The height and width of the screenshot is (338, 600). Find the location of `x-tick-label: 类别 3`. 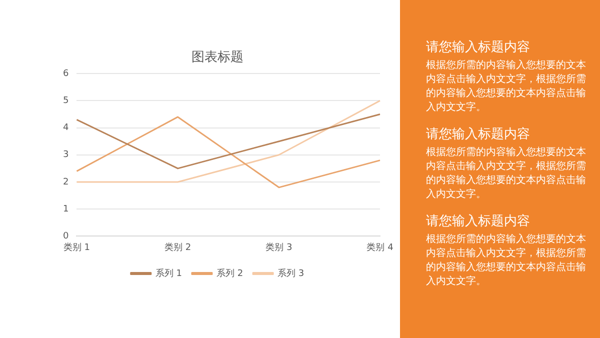

x-tick-label: 类别 3 is located at coordinates (279, 247).